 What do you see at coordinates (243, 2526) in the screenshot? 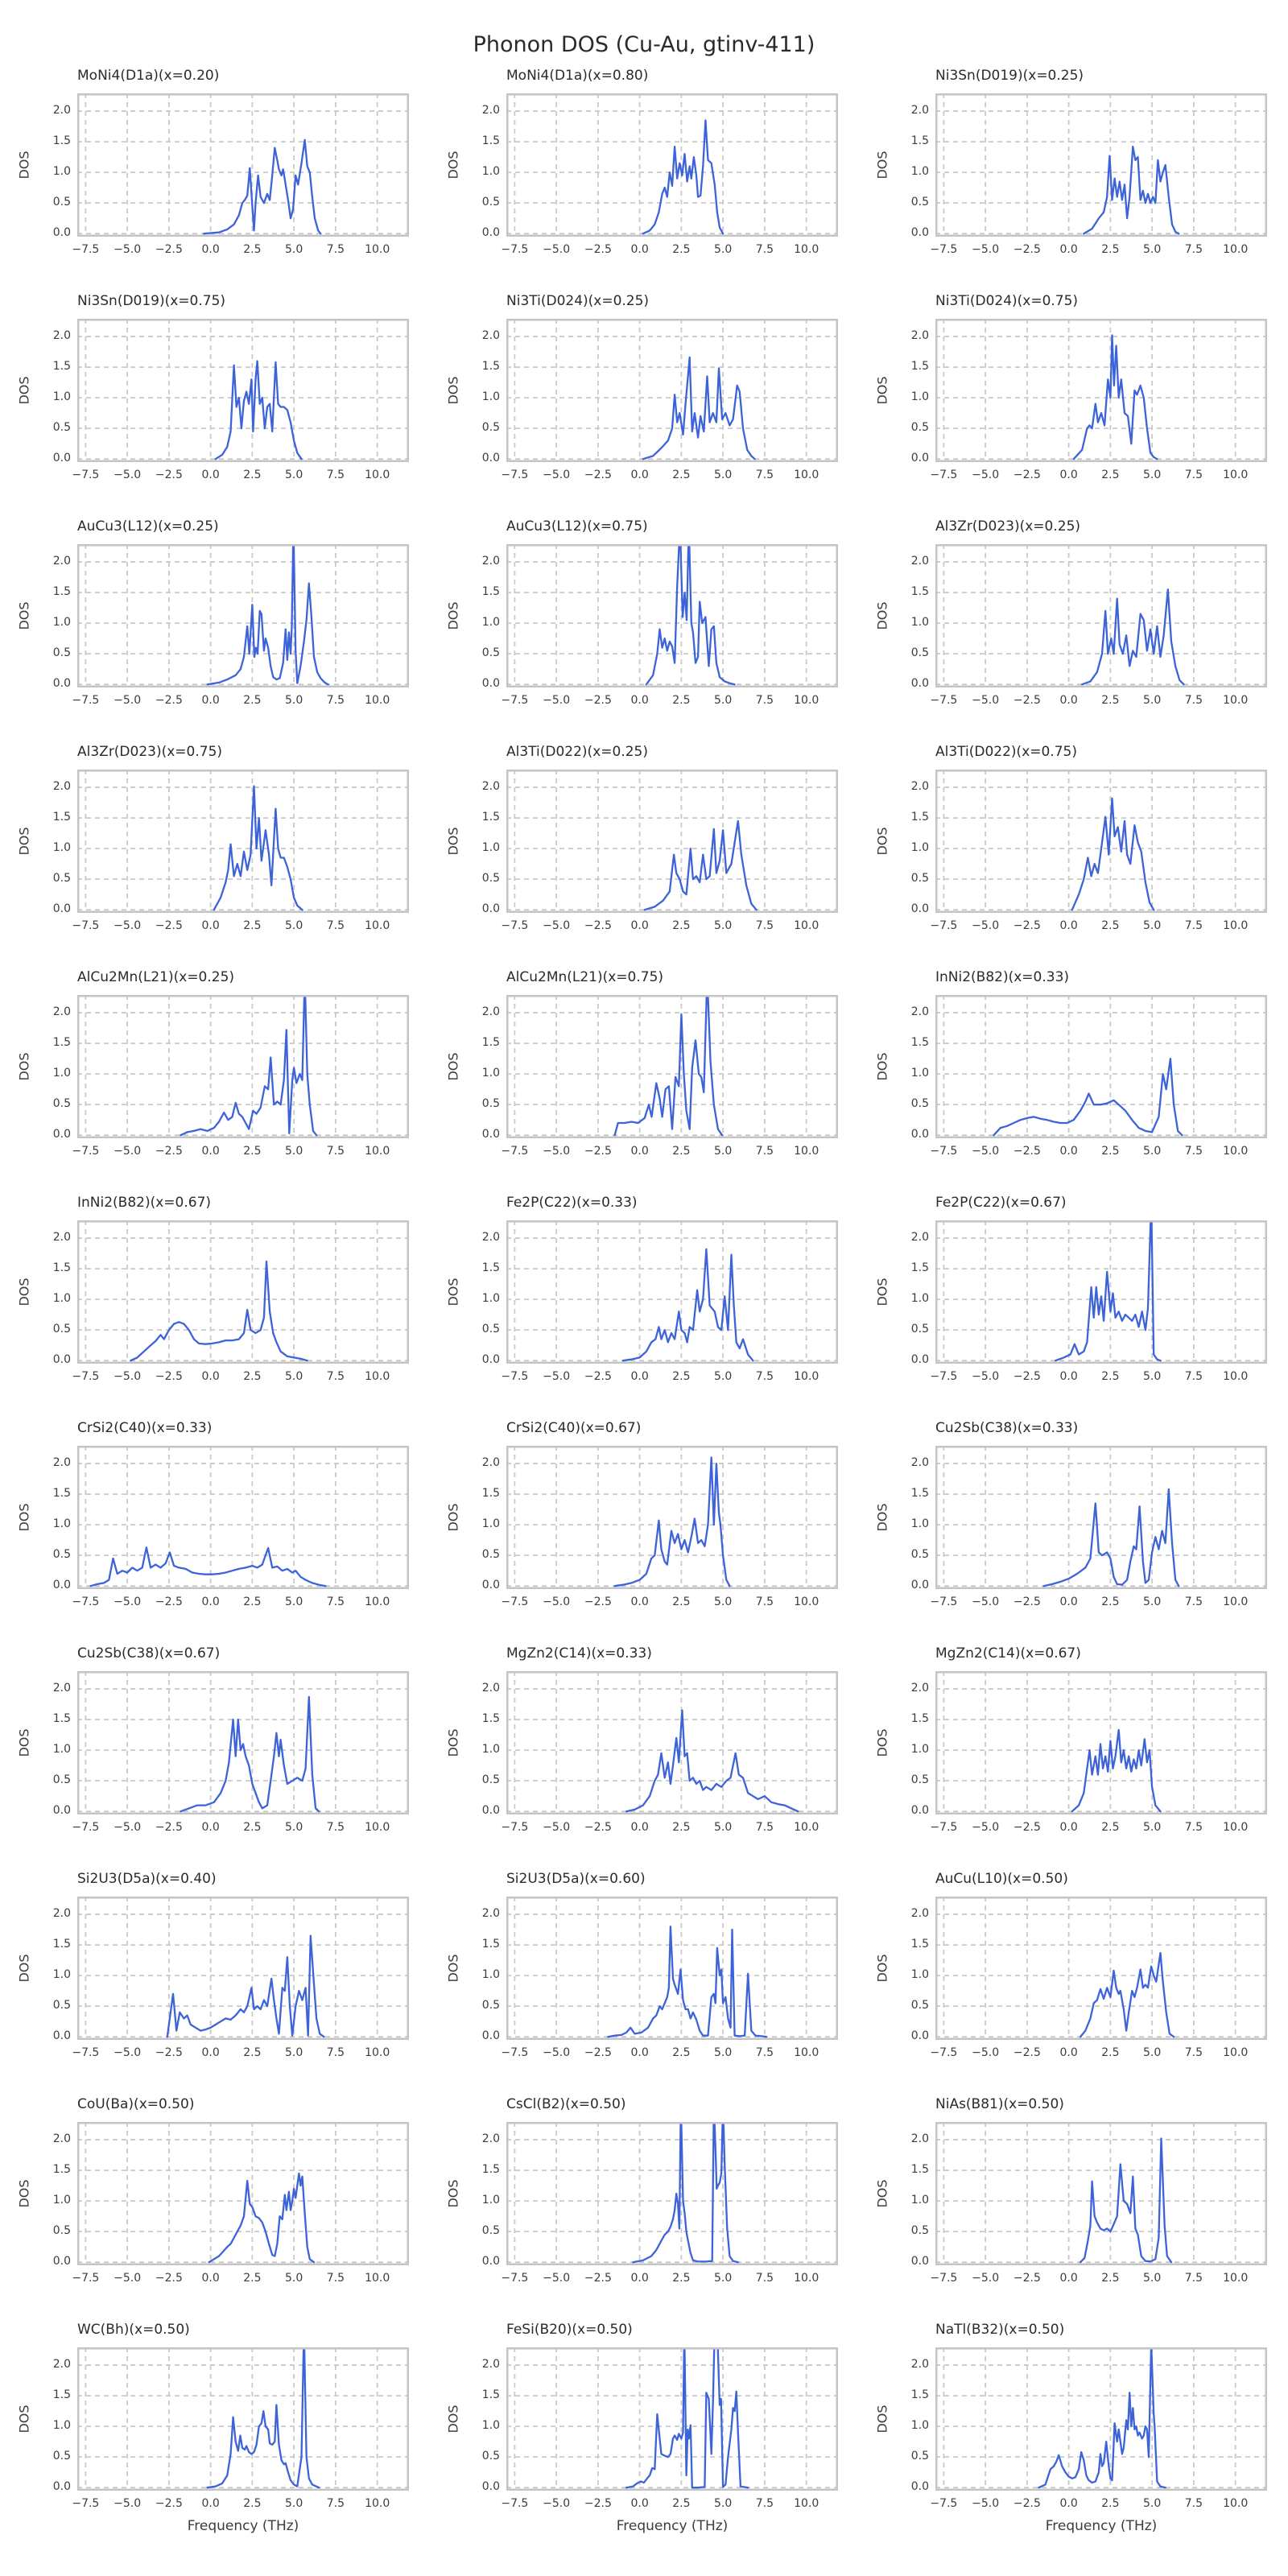
I see `x-axis-label: Frequency (THz)` at bounding box center [243, 2526].